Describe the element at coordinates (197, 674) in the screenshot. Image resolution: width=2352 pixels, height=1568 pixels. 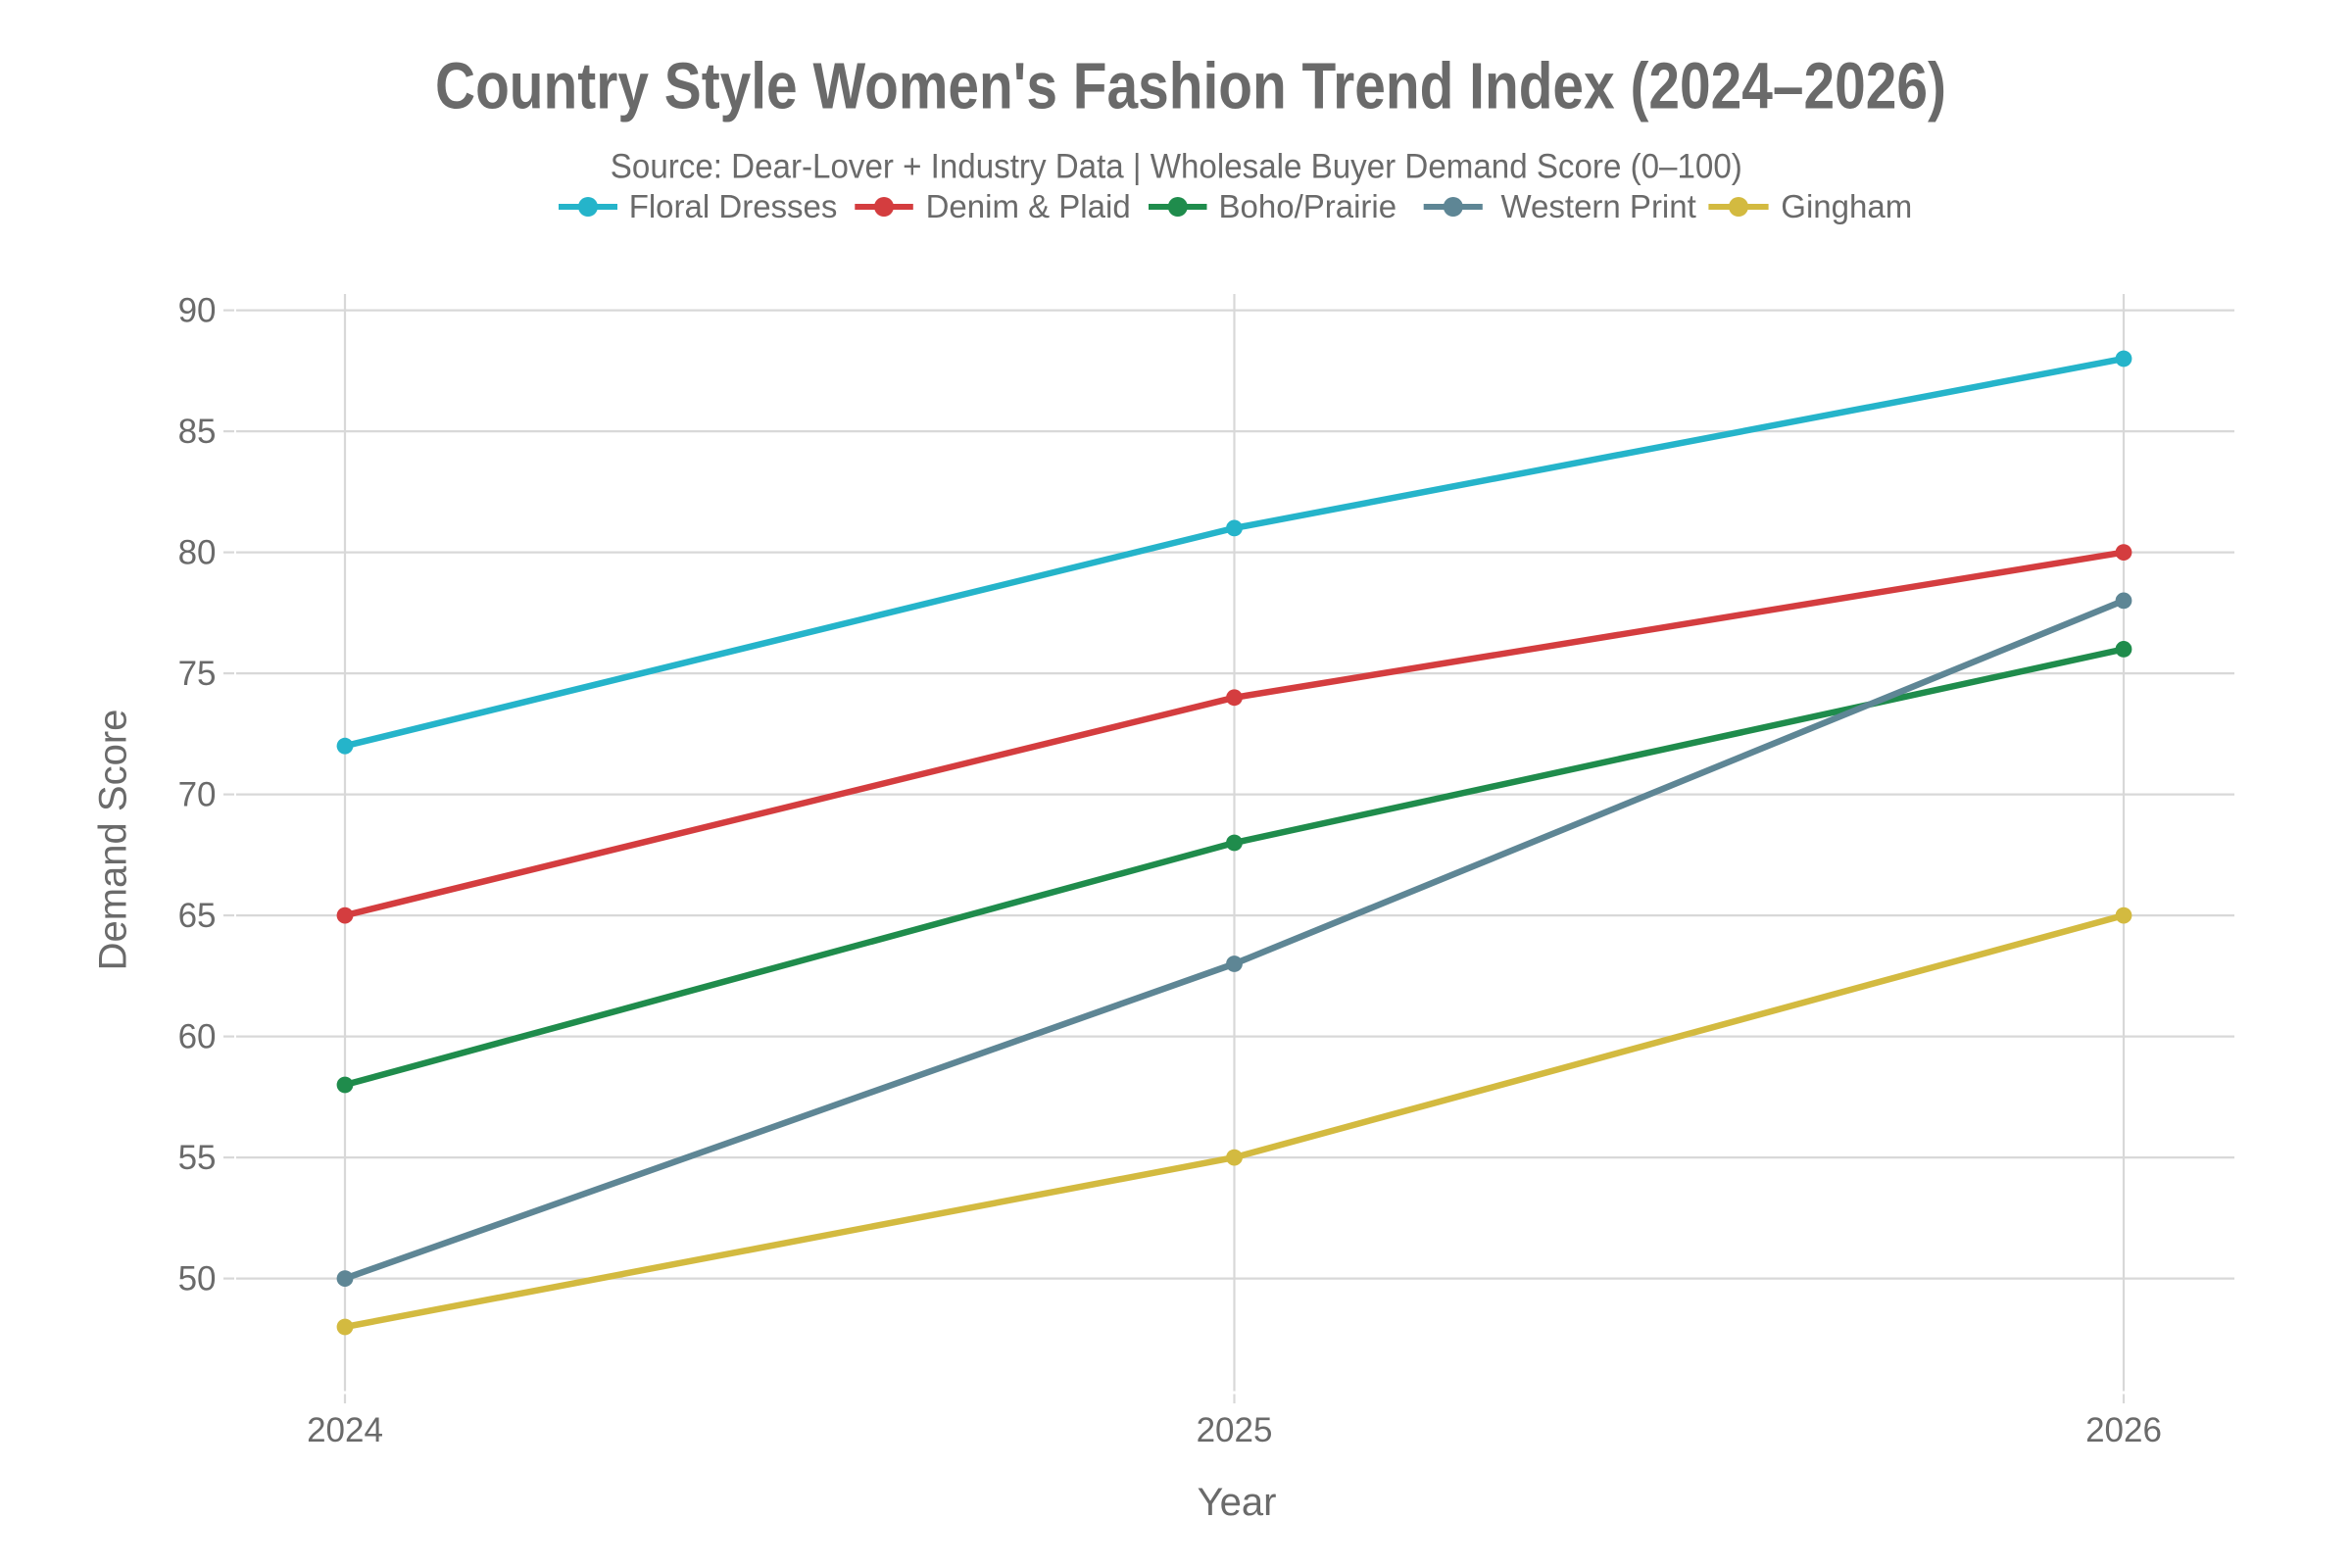
I see `svg-text: 75` at that location.